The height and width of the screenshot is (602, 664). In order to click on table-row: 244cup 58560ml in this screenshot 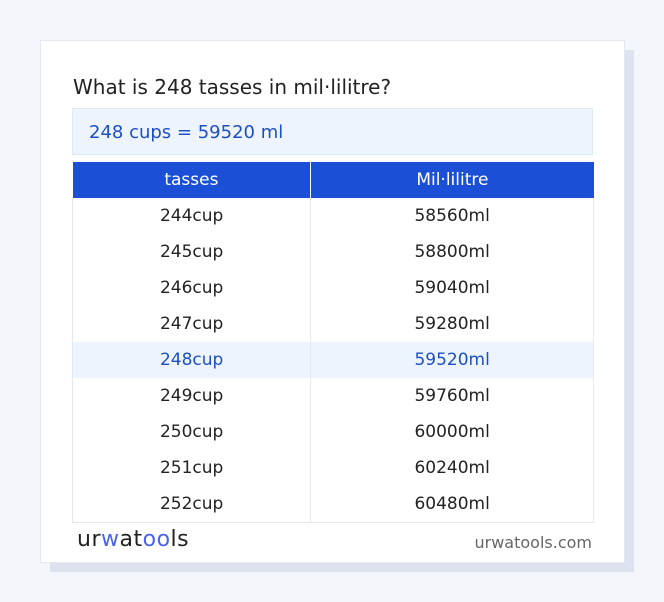, I will do `click(332, 216)`.